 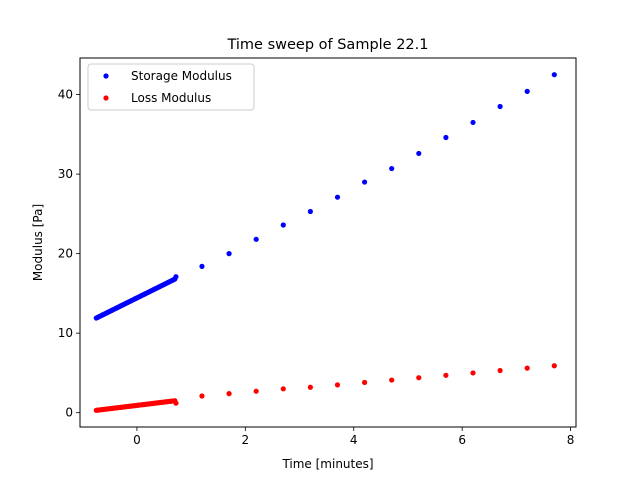 What do you see at coordinates (106, 76) in the screenshot?
I see `legend-marker-storage-modulus` at bounding box center [106, 76].